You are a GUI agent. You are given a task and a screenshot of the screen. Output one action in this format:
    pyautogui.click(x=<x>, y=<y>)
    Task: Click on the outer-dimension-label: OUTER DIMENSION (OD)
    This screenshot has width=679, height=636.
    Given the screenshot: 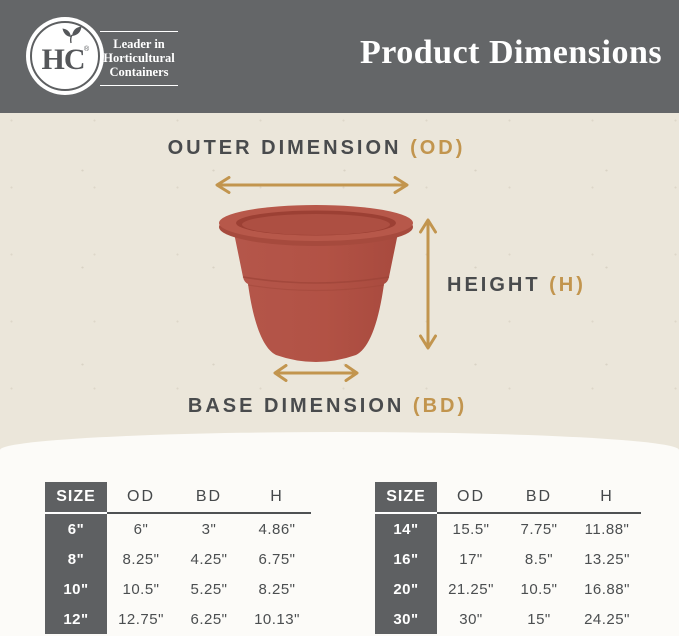 What is the action you would take?
    pyautogui.click(x=316, y=148)
    